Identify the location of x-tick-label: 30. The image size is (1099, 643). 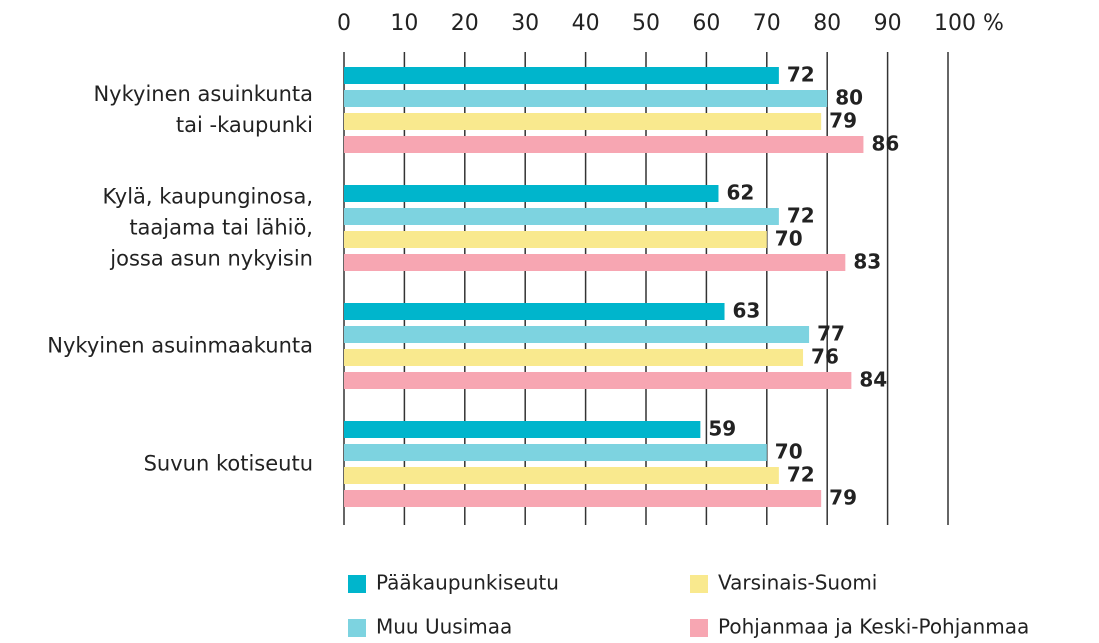
(525, 23).